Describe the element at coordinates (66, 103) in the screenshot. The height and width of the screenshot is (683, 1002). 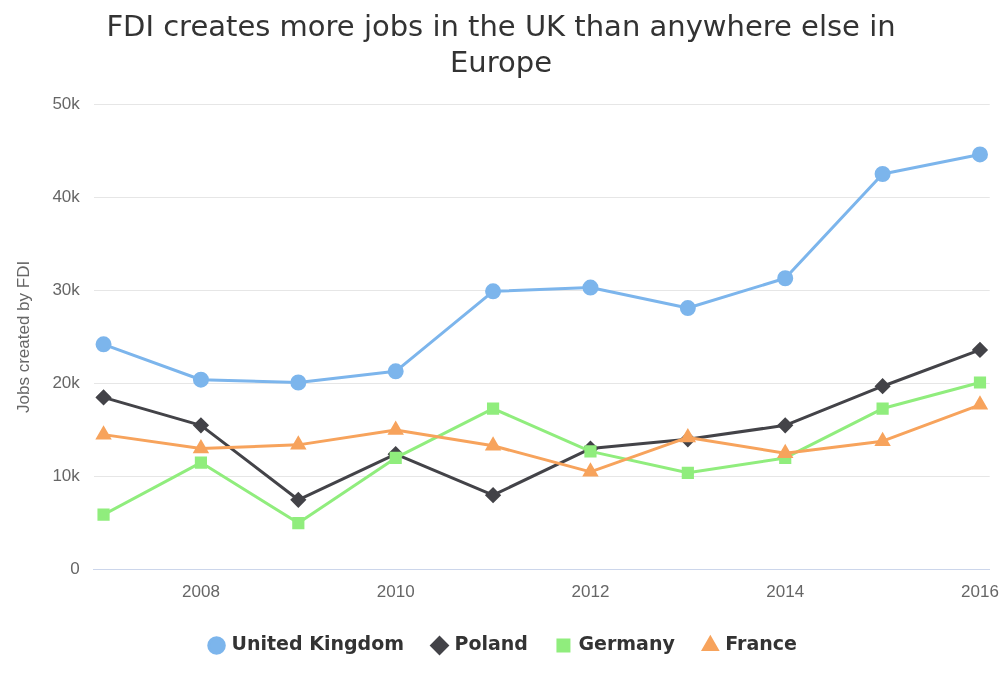
I see `y-tick-label: 50k` at that location.